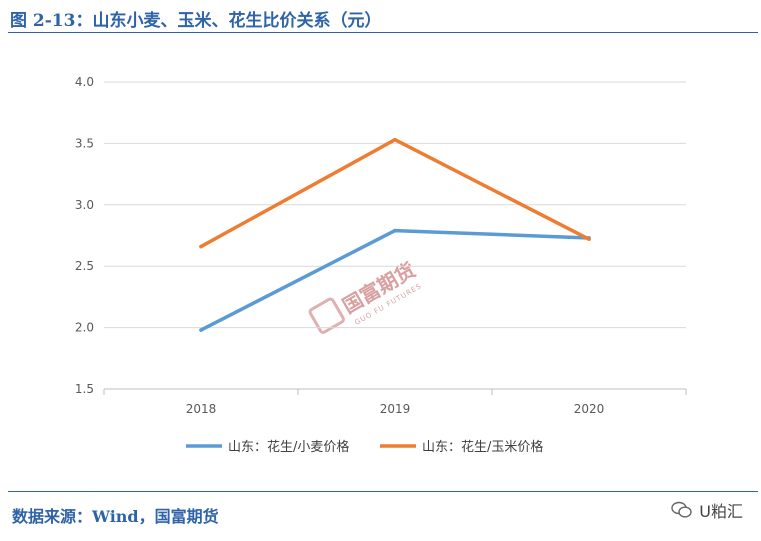  I want to click on source-divider, so click(383, 491).